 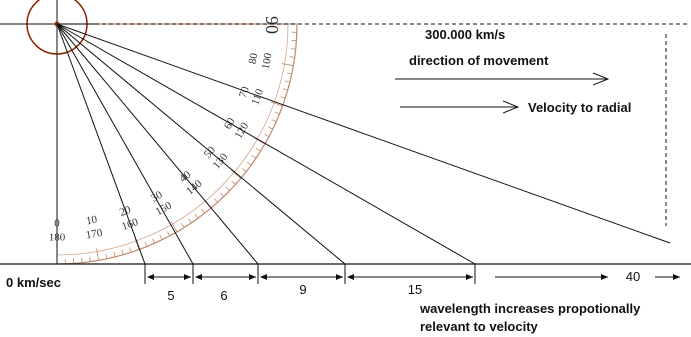 What do you see at coordinates (94, 234) in the screenshot?
I see `protractor-number-inner: 170` at bounding box center [94, 234].